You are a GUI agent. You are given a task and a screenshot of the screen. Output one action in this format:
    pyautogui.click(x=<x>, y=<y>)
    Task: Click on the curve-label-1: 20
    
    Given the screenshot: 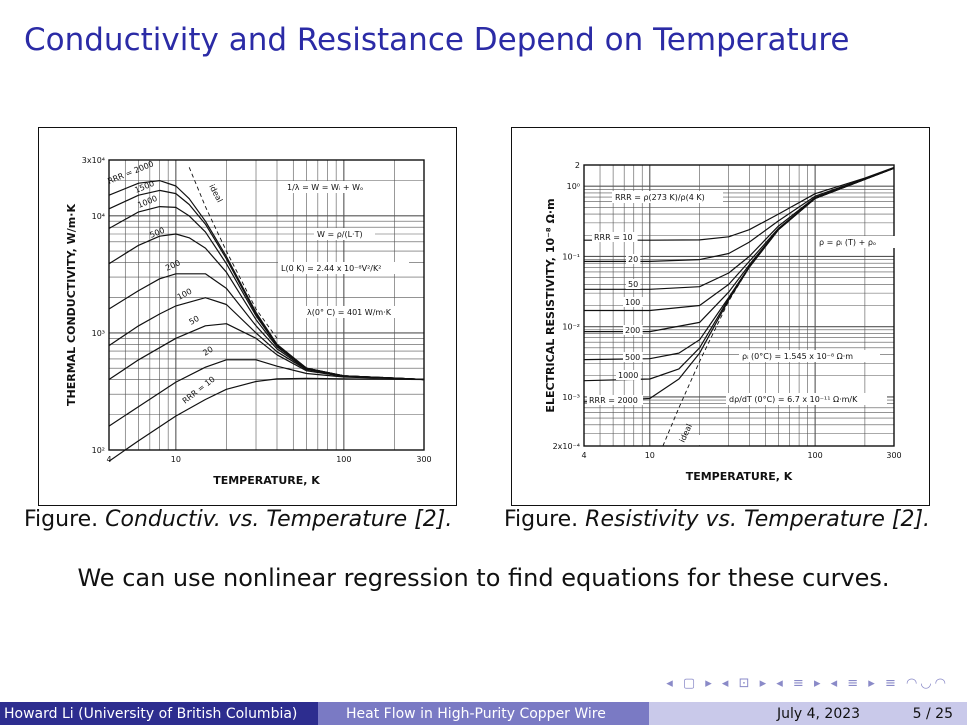 What is the action you would take?
    pyautogui.click(x=633, y=259)
    